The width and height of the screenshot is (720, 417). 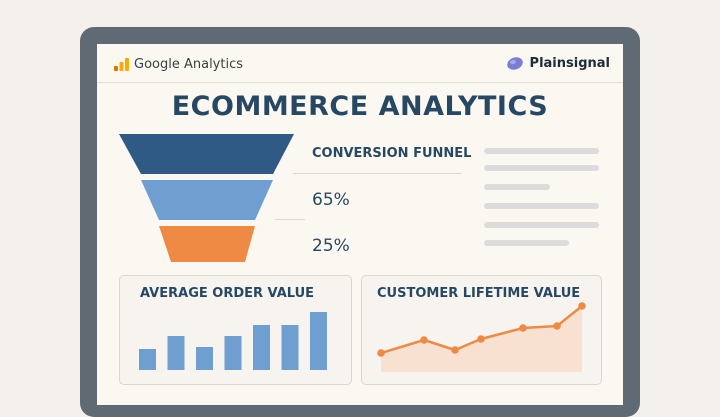 I want to click on average-order-value-chart, so click(x=233, y=341).